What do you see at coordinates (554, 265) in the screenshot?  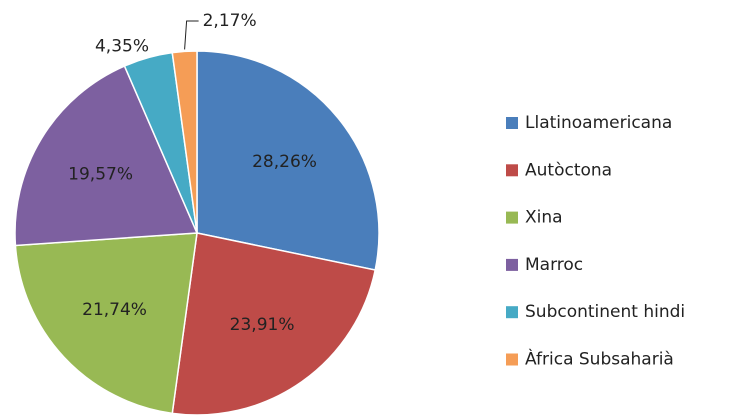 I see `legend-label: Marroc` at bounding box center [554, 265].